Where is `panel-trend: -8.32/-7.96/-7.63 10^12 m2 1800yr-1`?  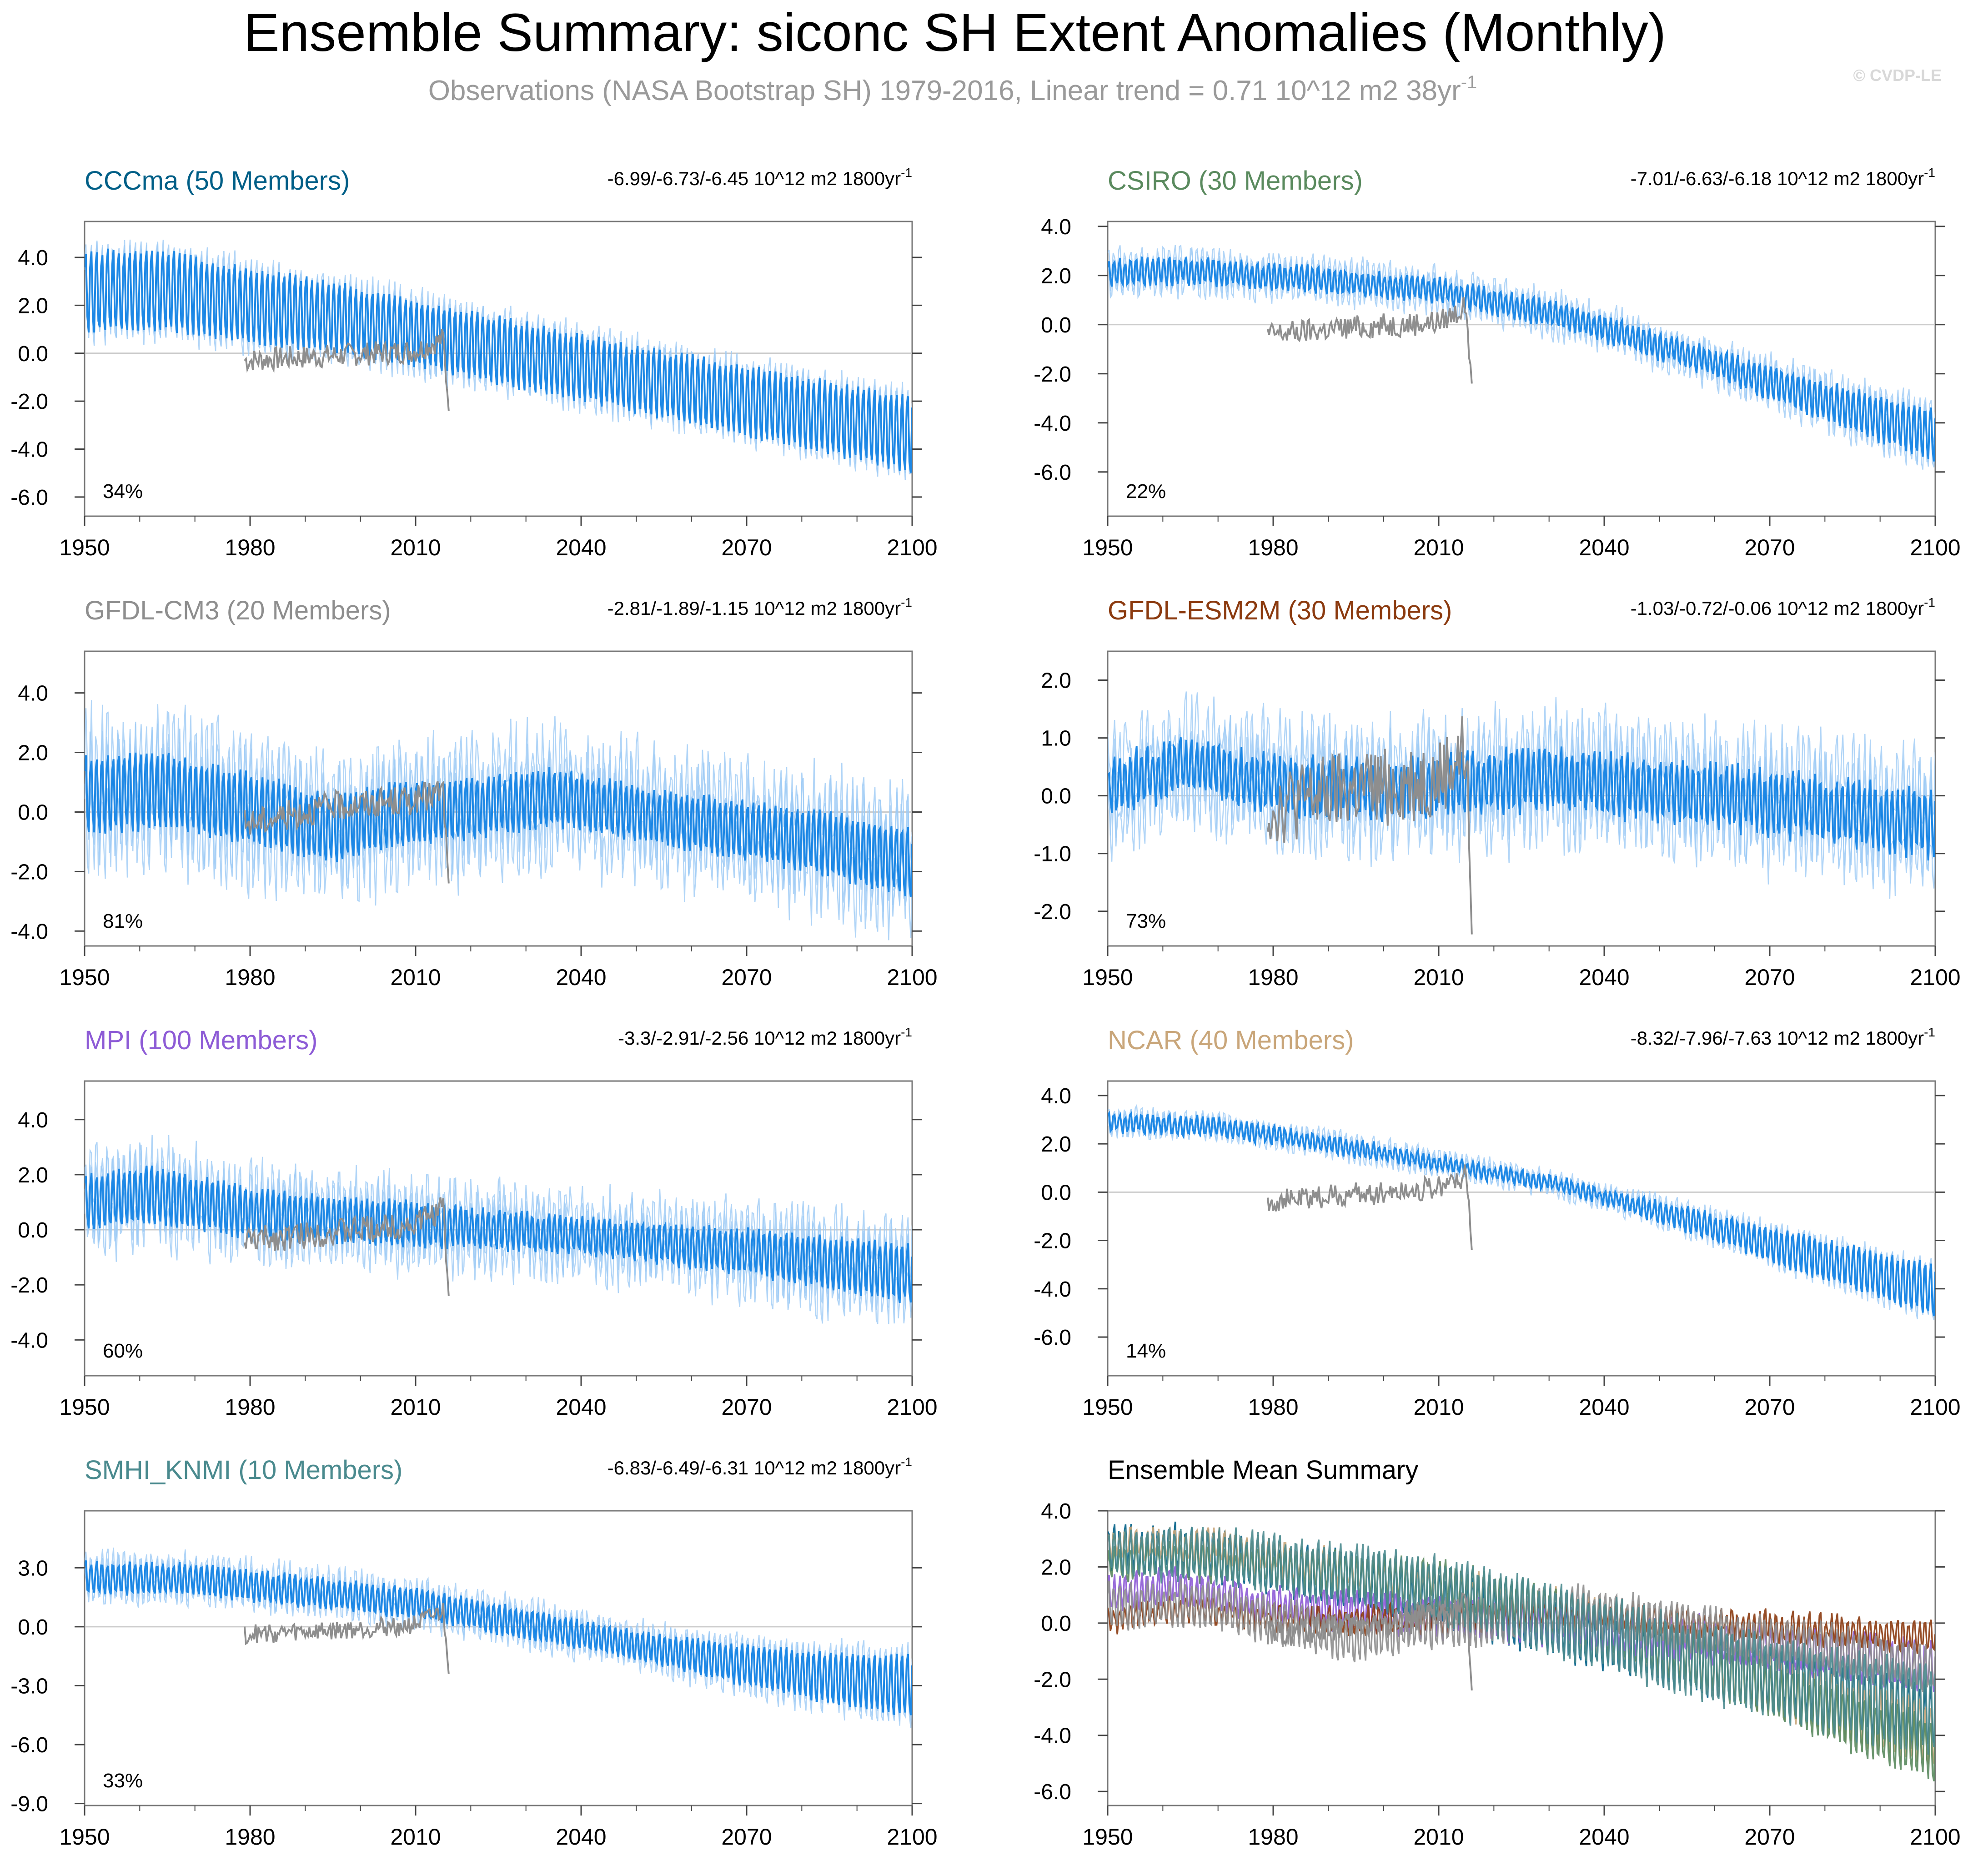
panel-trend: -8.32/-7.96/-7.63 10^12 m2 1800yr-1 is located at coordinates (1783, 1037).